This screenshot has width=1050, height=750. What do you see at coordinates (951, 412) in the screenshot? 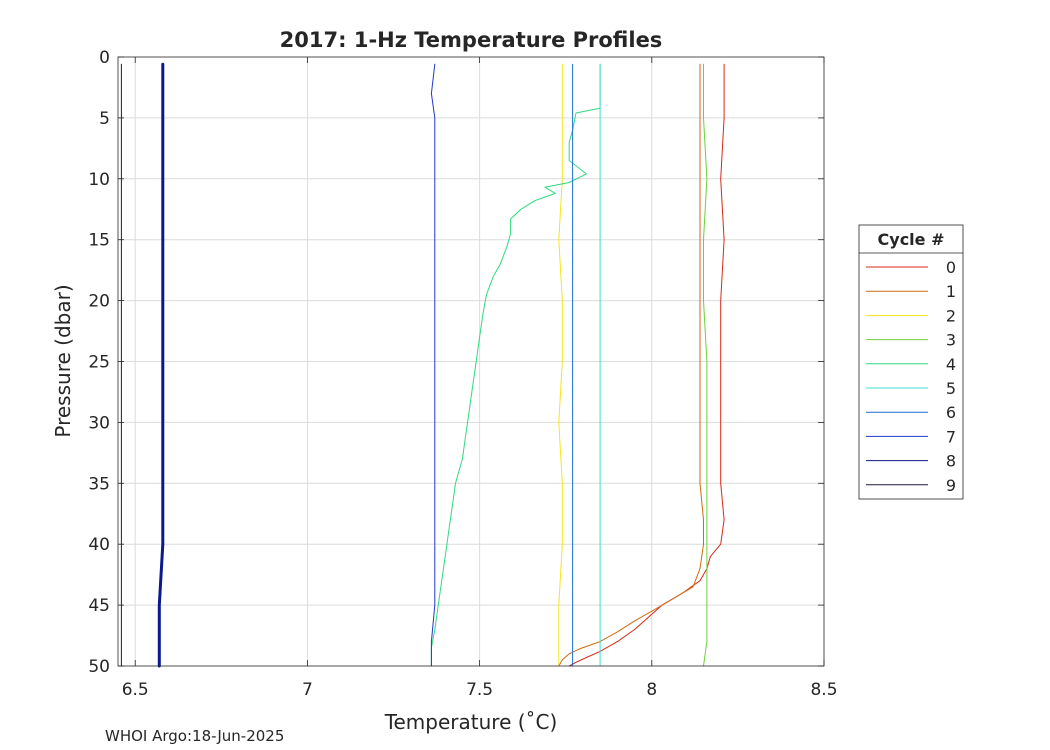
I see `legend-label-cycle-6: 6` at bounding box center [951, 412].